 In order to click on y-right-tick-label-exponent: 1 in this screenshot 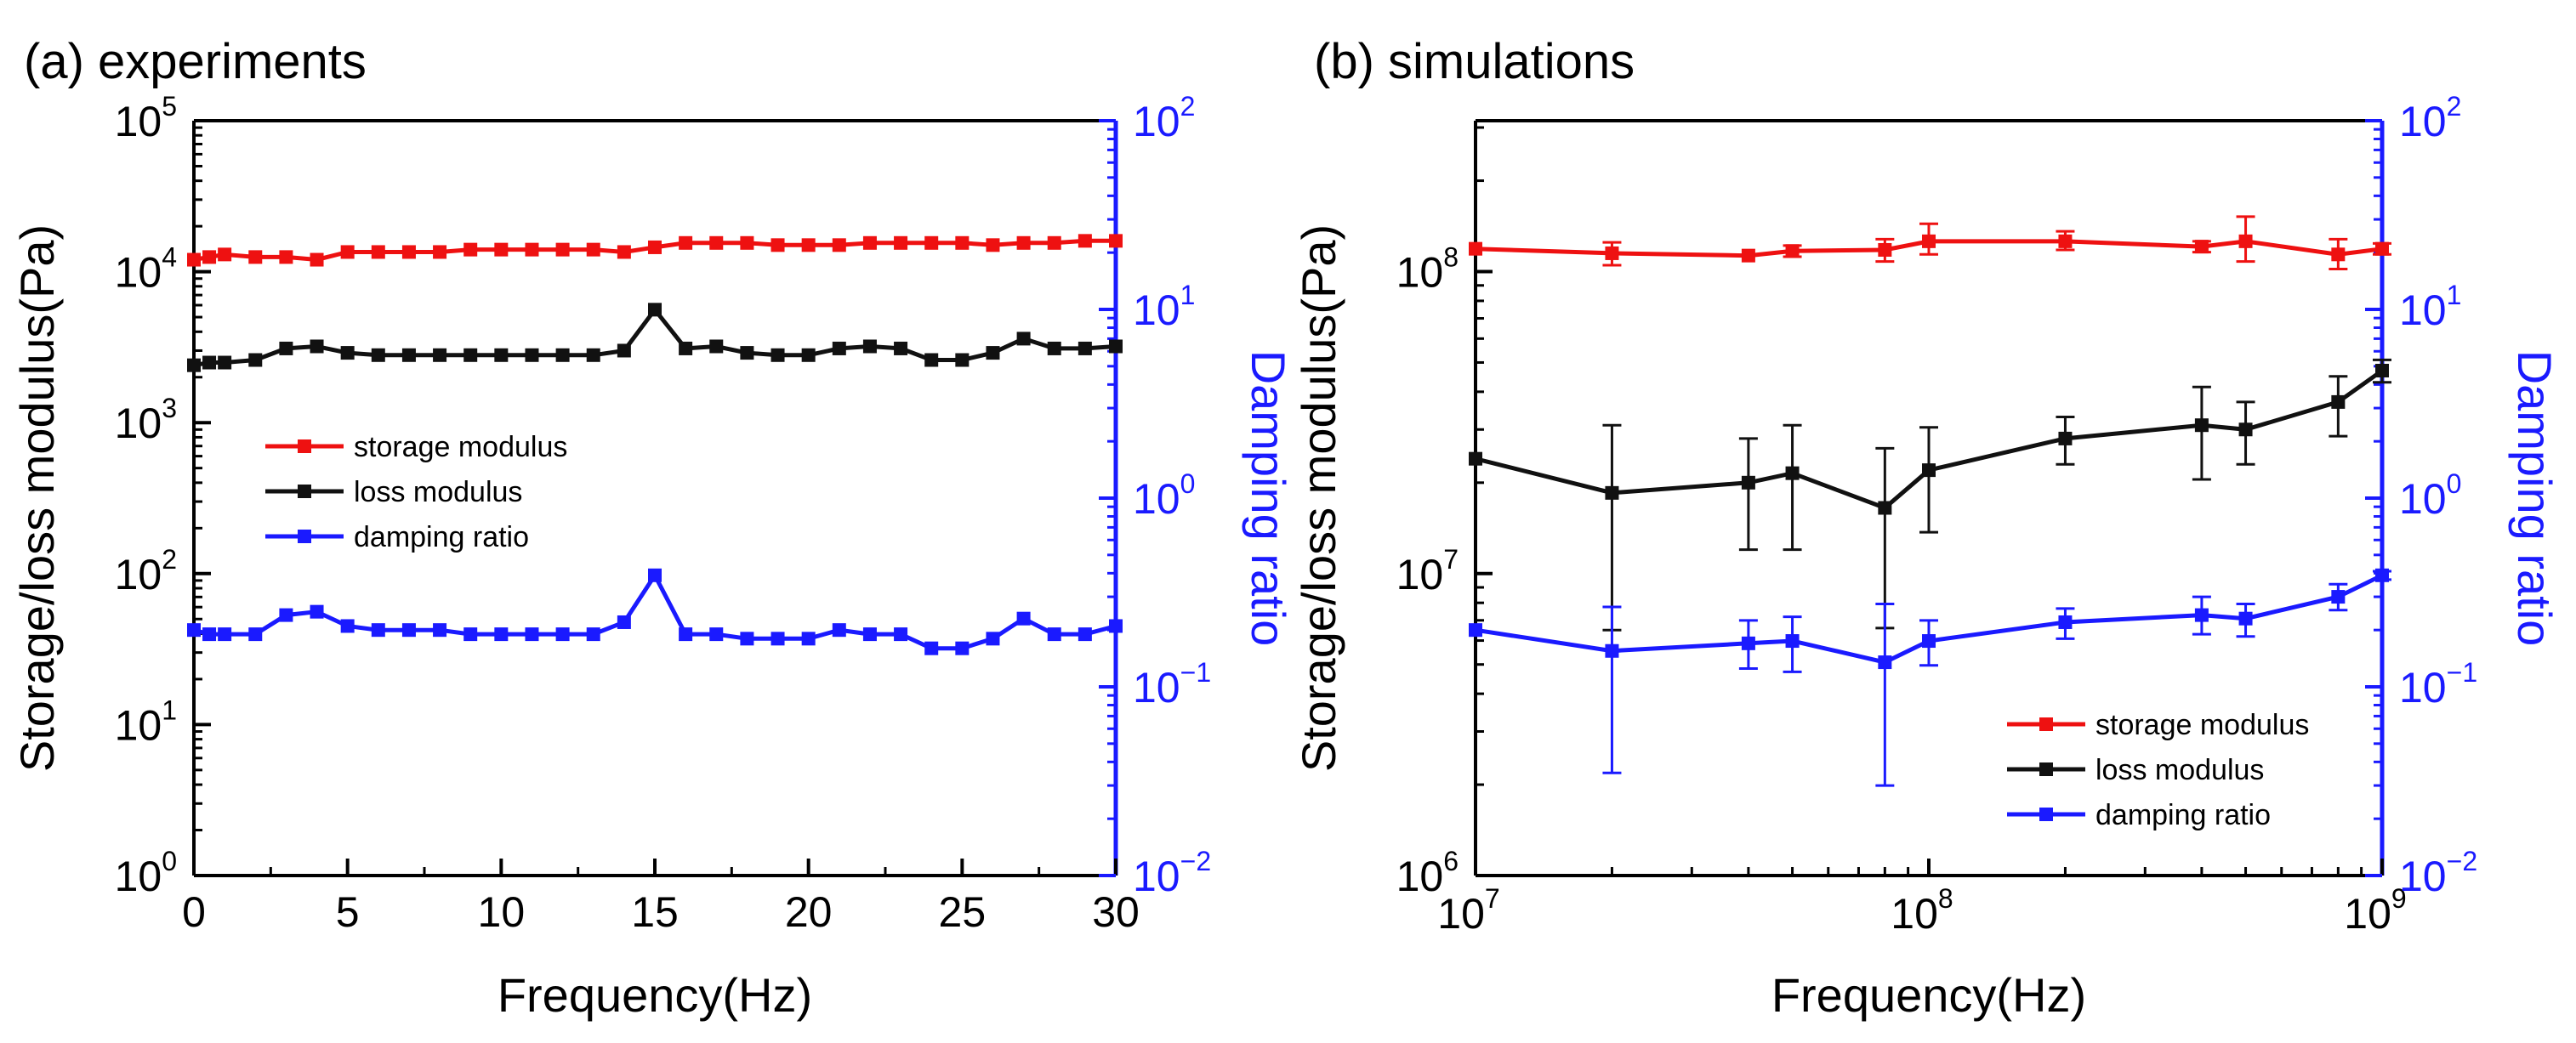, I will do `click(2454, 295)`.